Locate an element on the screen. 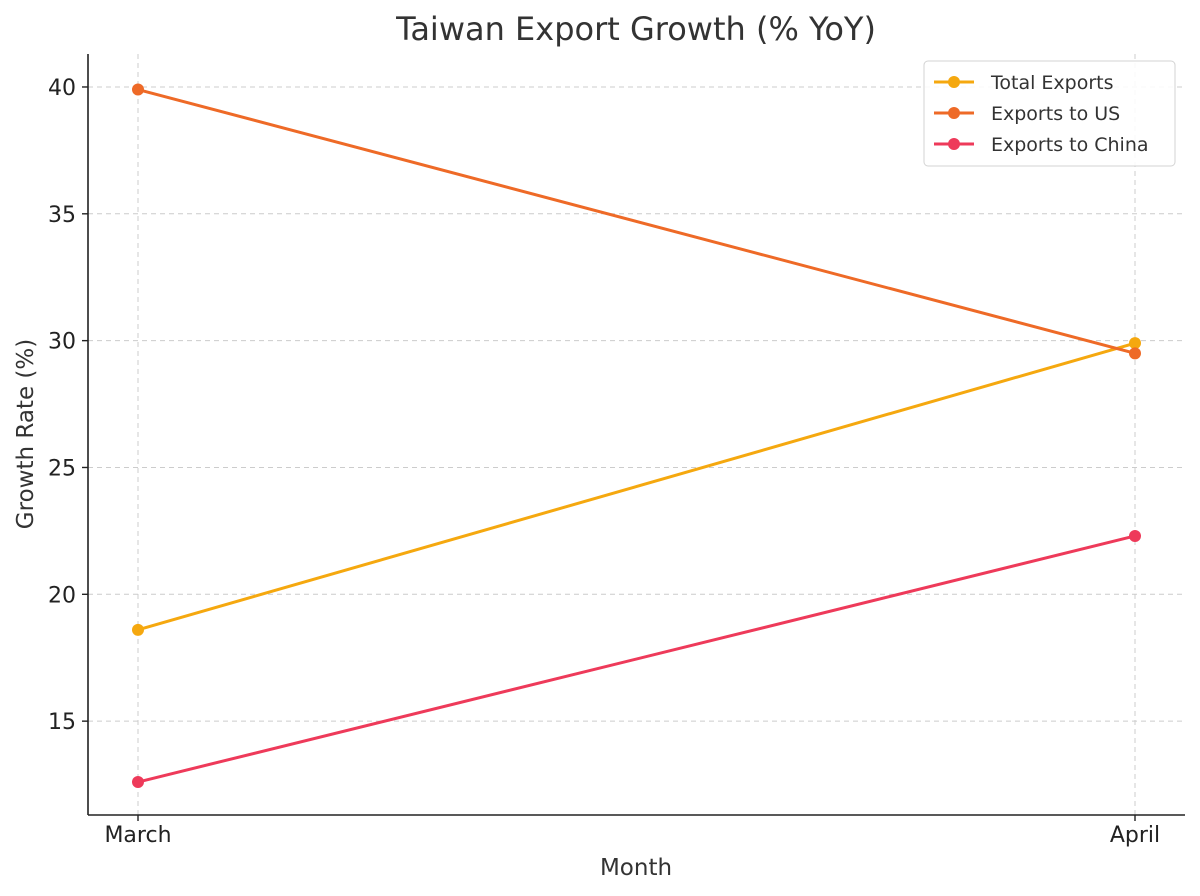 This screenshot has height=896, width=1200. y-tick-label: 30 is located at coordinates (62, 342).